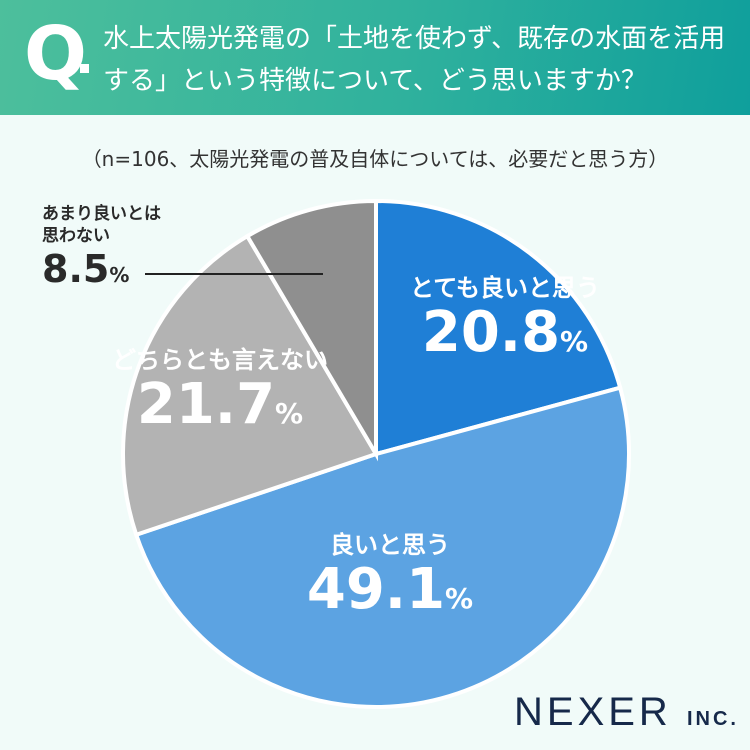 The width and height of the screenshot is (750, 750). What do you see at coordinates (505, 332) in the screenshot?
I see `label-value: 20.8%` at bounding box center [505, 332].